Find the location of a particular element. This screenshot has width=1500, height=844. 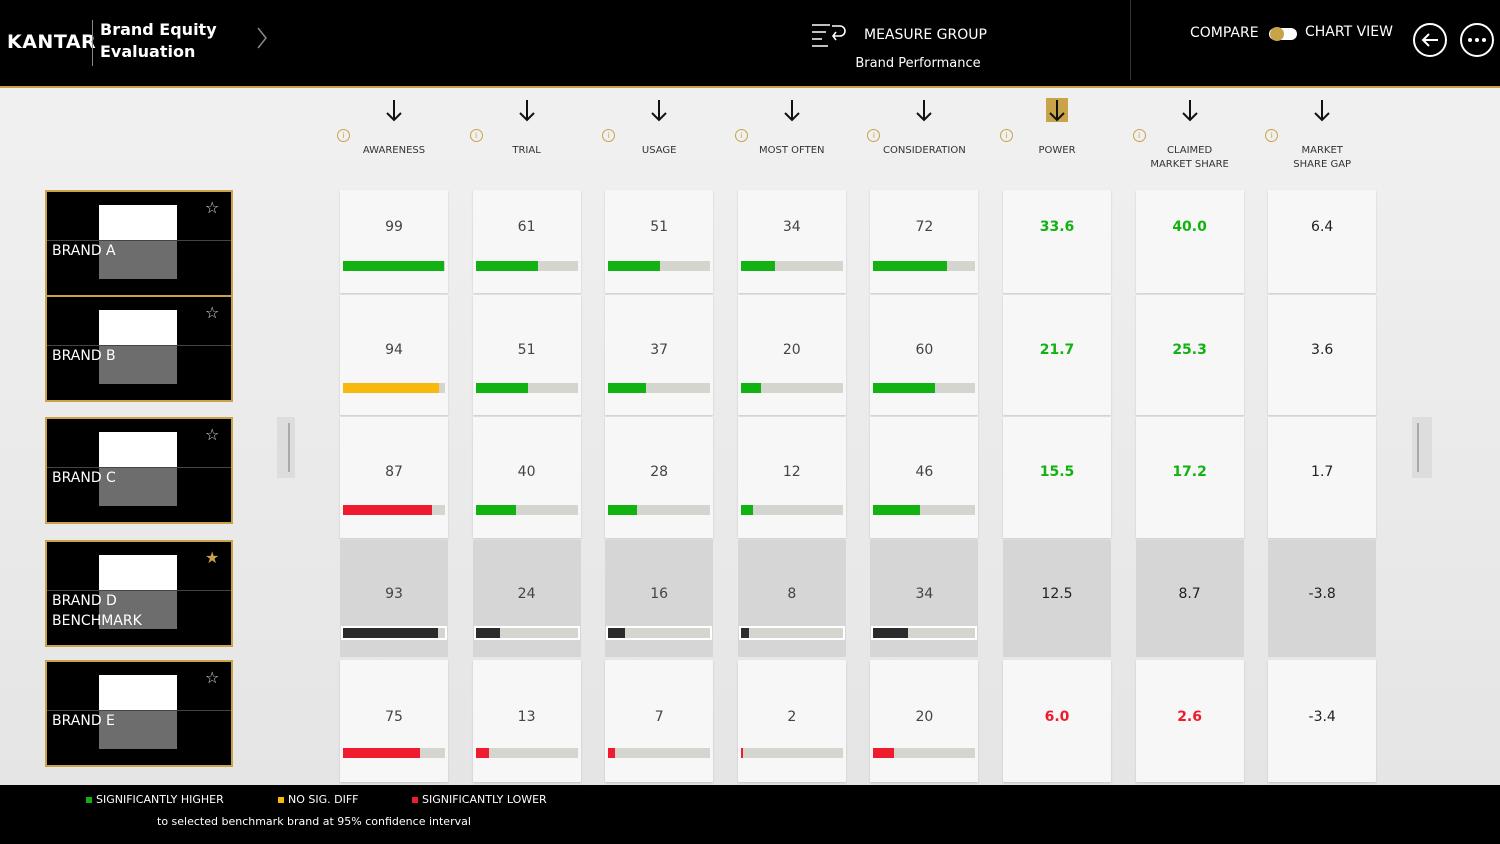

cell: 28 is located at coordinates (659, 477).